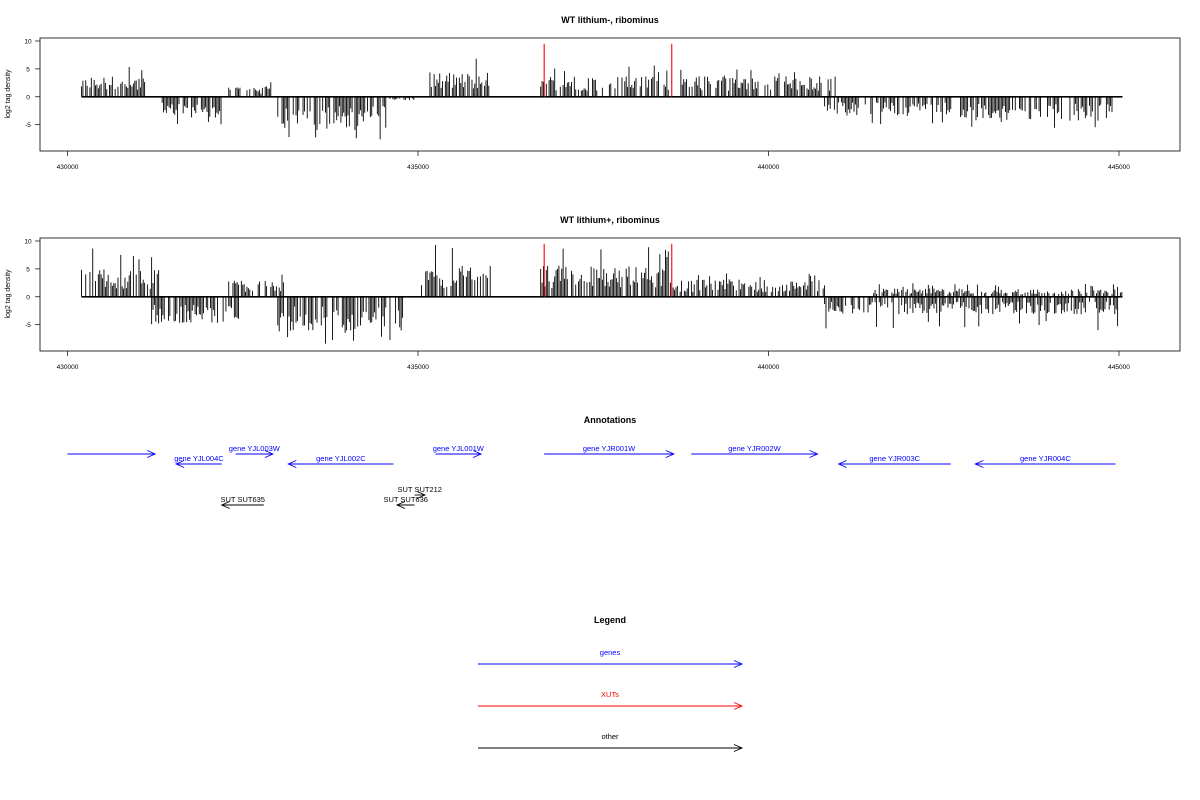 This screenshot has width=1200, height=800. I want to click on annotation-feature: gene YJR001W, so click(609, 451).